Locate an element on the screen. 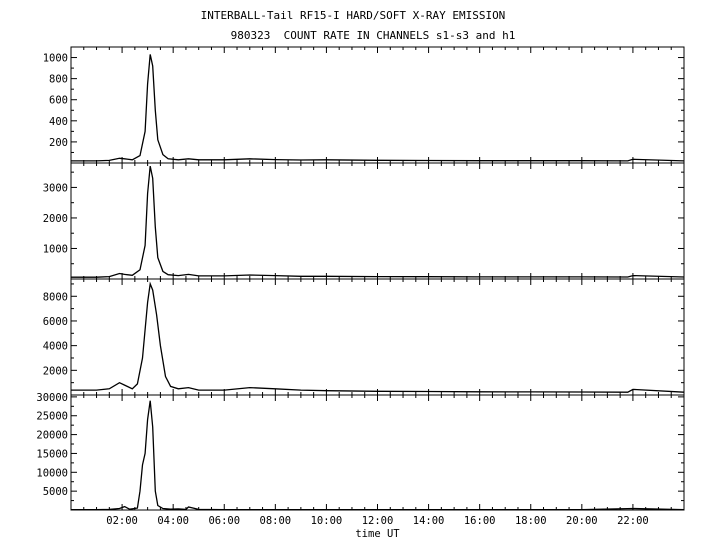 This screenshot has height=550, width=720. panel-3-ytick-label: 8000 is located at coordinates (55, 297).